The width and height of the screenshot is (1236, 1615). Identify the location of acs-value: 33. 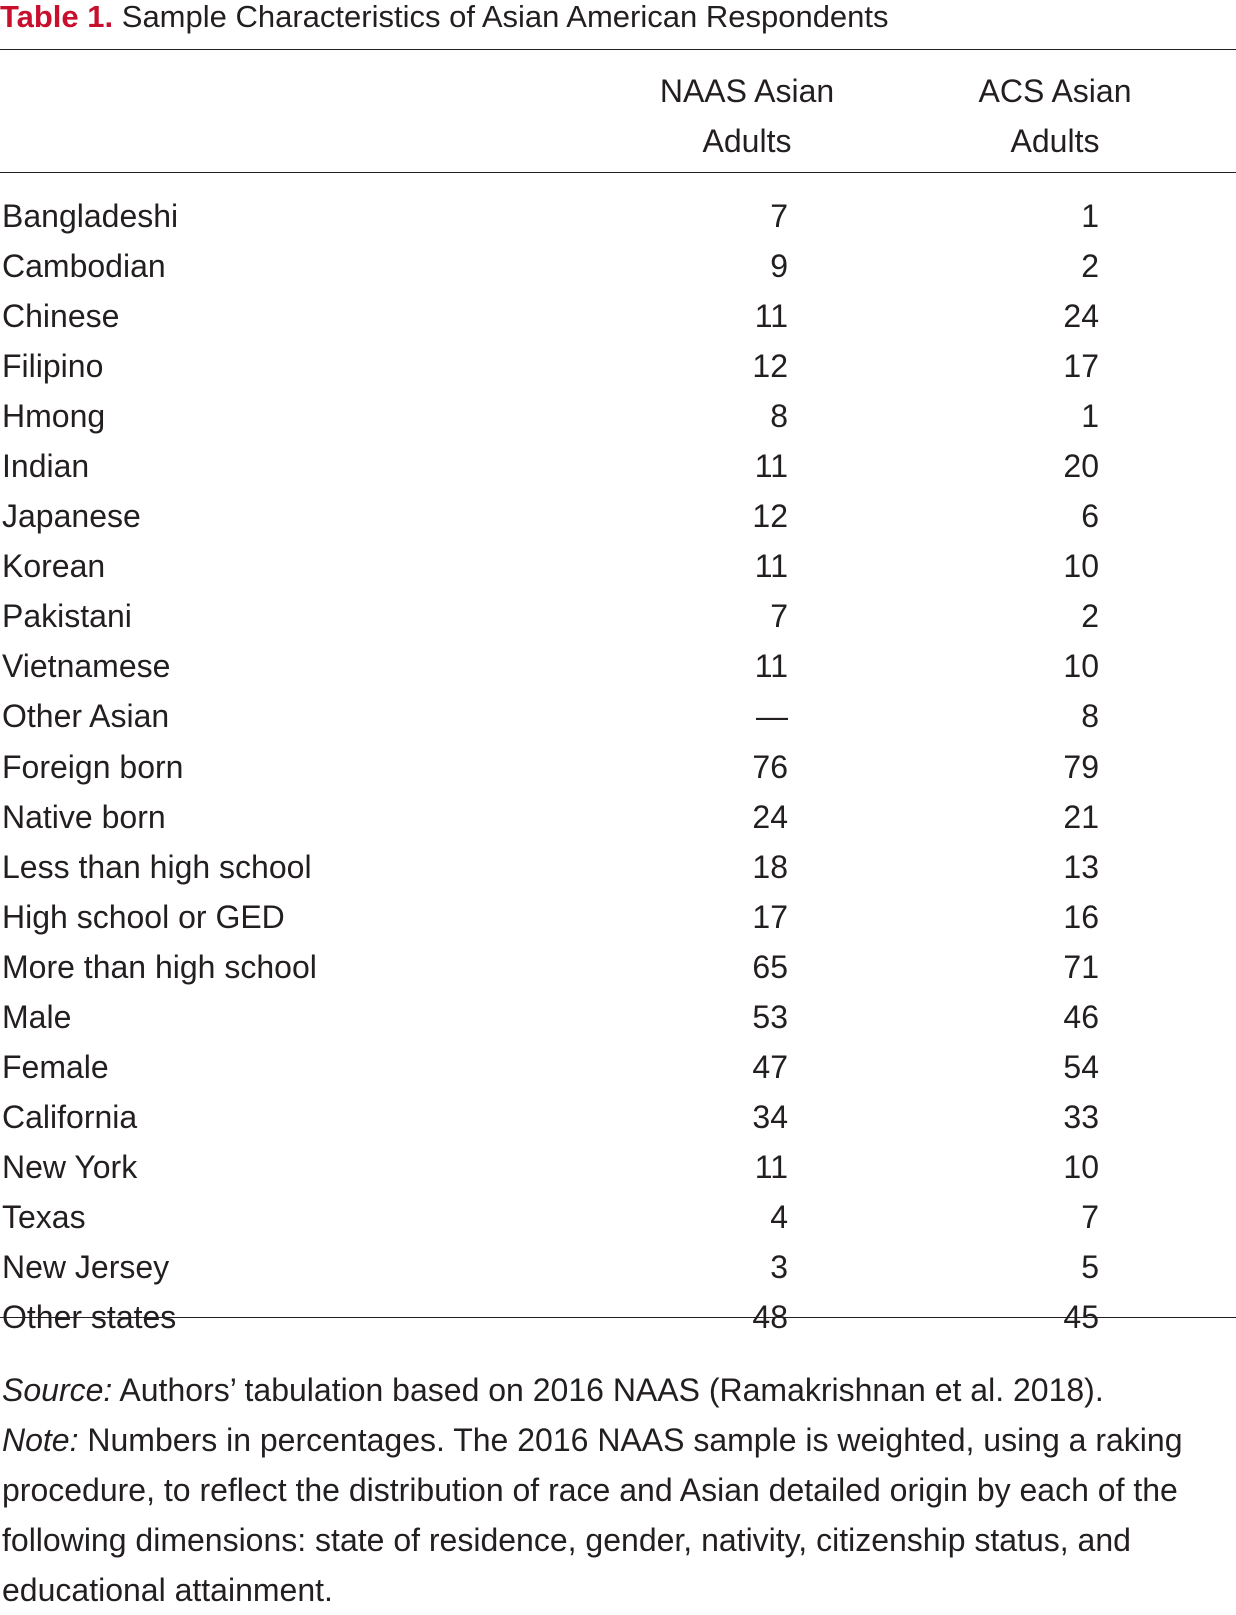
(1081, 1116).